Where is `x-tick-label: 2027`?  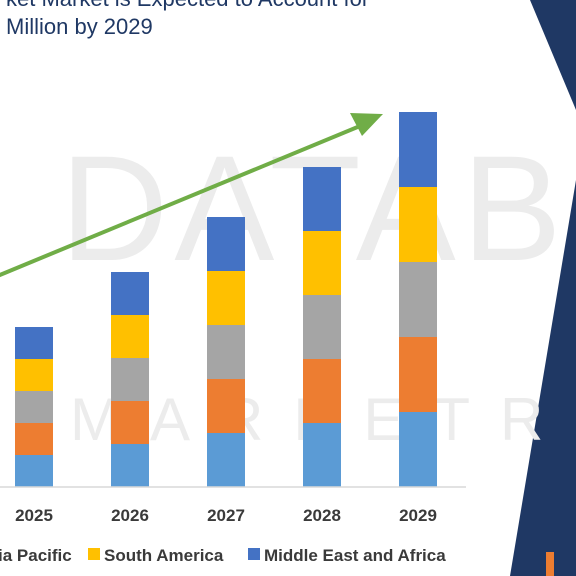
x-tick-label: 2027 is located at coordinates (226, 515).